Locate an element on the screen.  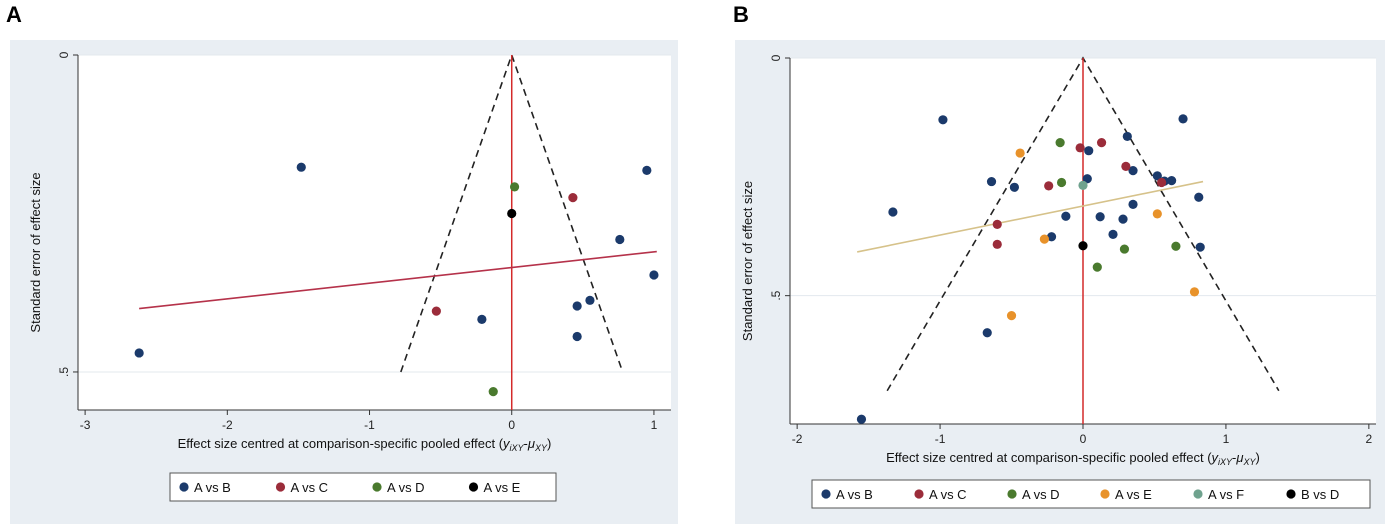
chart-a-legend-label: A vs D is located at coordinates (406, 487).